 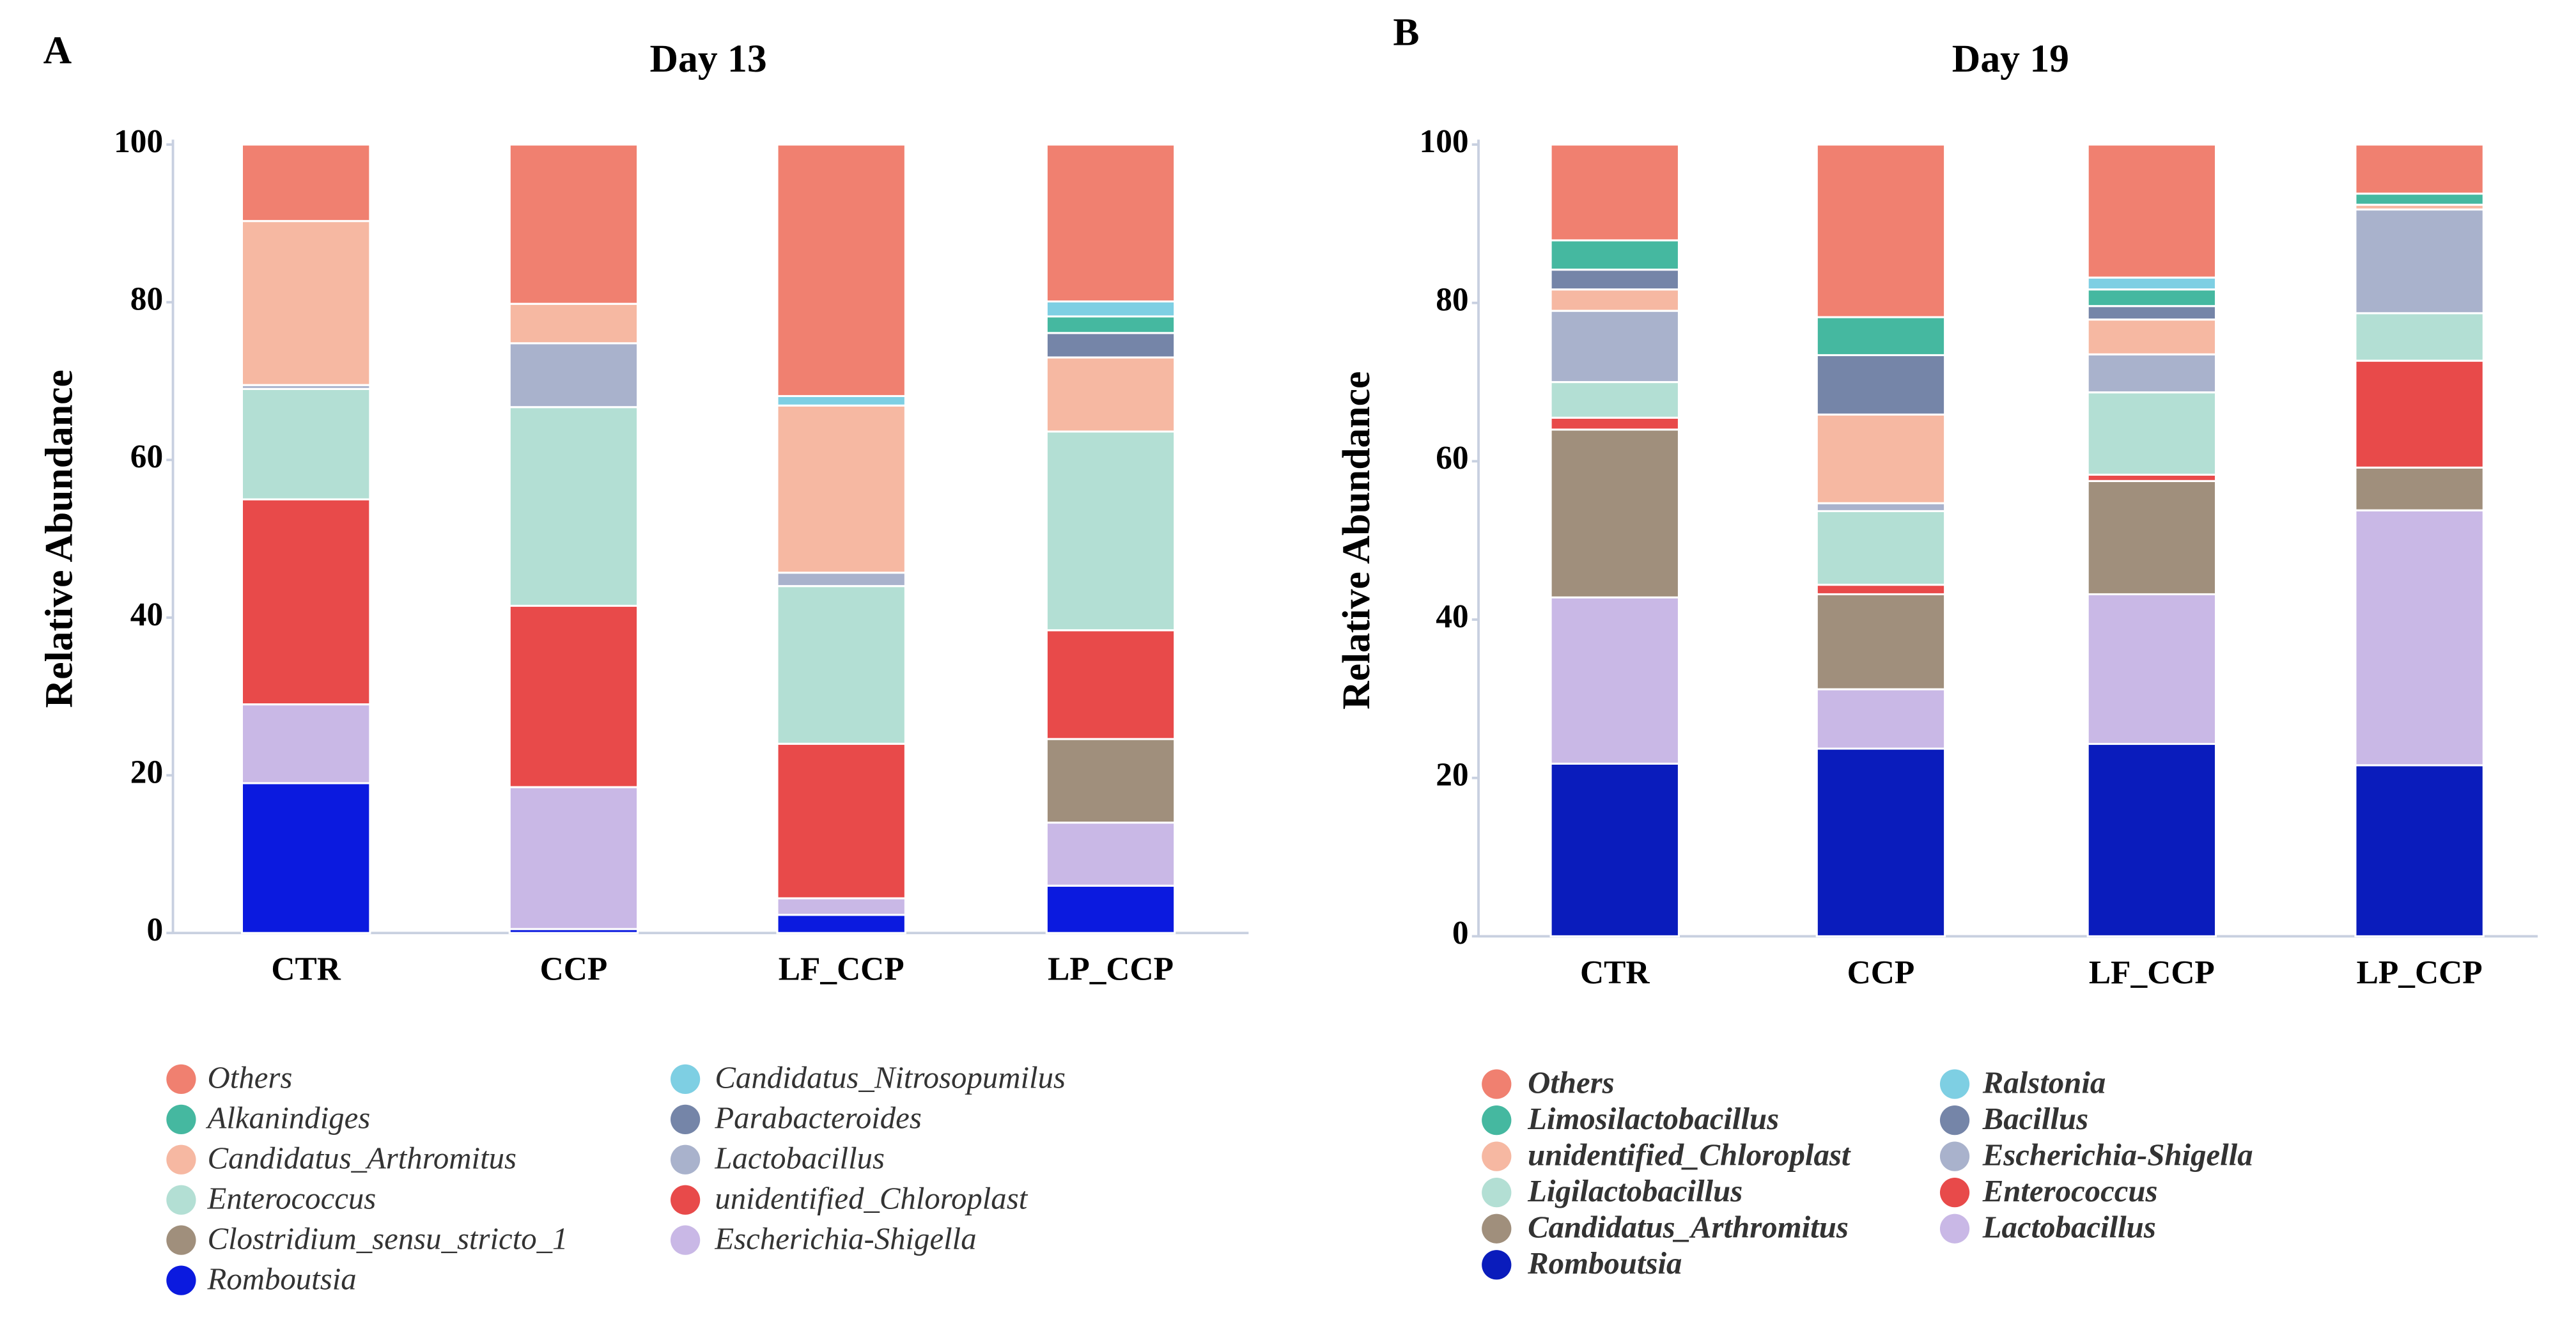 What do you see at coordinates (1444, 141) in the screenshot?
I see `y-tick-label: 100` at bounding box center [1444, 141].